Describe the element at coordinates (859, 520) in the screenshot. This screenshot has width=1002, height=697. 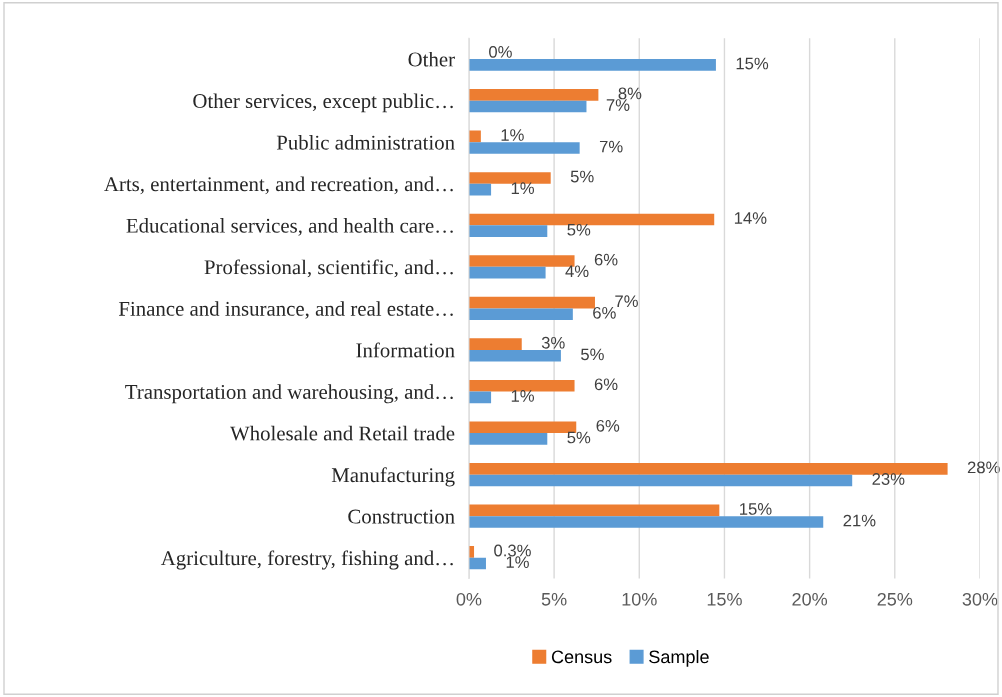
I see `data-label: 21%` at that location.